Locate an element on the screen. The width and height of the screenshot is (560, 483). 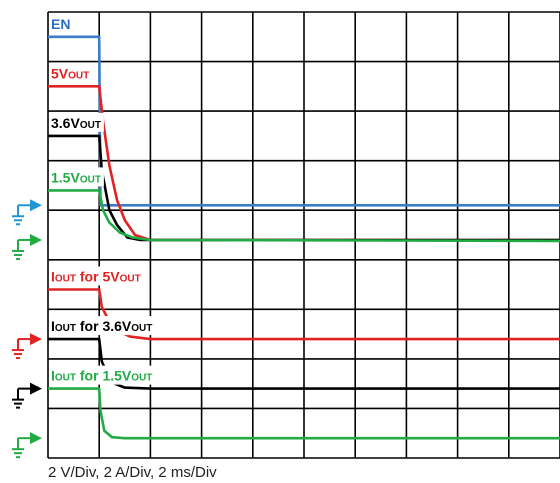
trace-label-3: 1.5VOUT is located at coordinates (76, 177).